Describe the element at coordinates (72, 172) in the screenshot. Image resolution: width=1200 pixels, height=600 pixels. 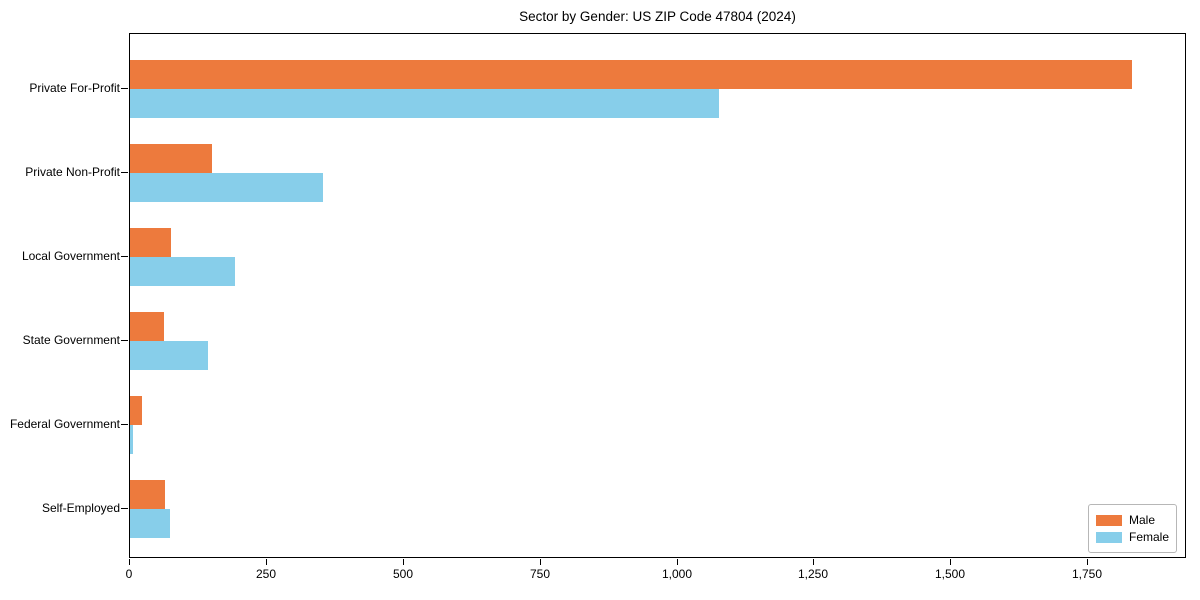
I see `y-tick-label: Private Non-Profit` at that location.